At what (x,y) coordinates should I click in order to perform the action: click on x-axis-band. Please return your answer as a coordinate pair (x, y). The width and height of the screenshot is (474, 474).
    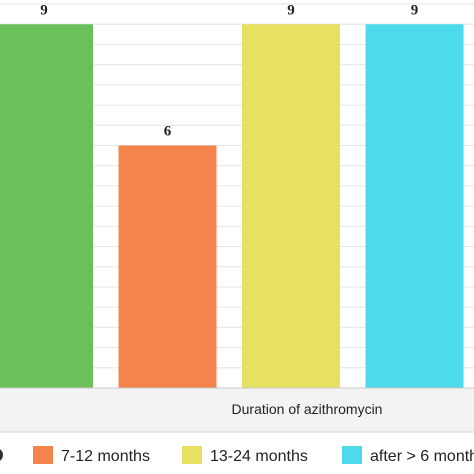
    Looking at the image, I should click on (237, 410).